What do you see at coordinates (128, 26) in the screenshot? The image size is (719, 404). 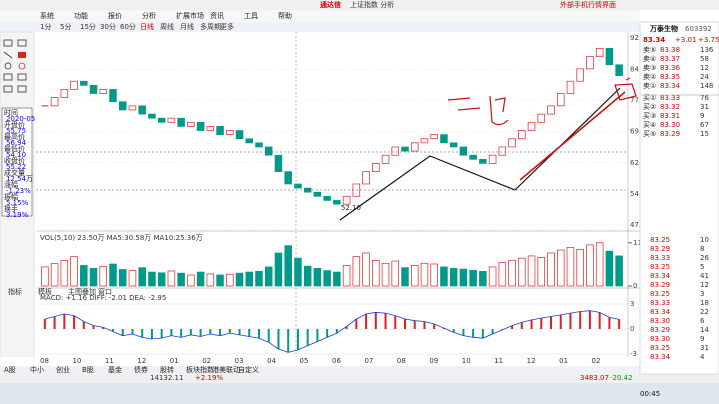 I see `period-button: 60分` at bounding box center [128, 26].